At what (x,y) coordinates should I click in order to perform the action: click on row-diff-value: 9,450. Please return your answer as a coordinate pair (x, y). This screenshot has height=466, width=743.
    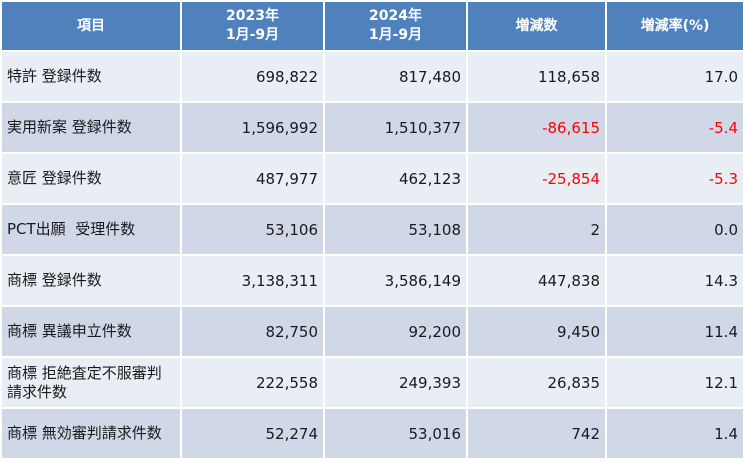
    Looking at the image, I should click on (536, 331).